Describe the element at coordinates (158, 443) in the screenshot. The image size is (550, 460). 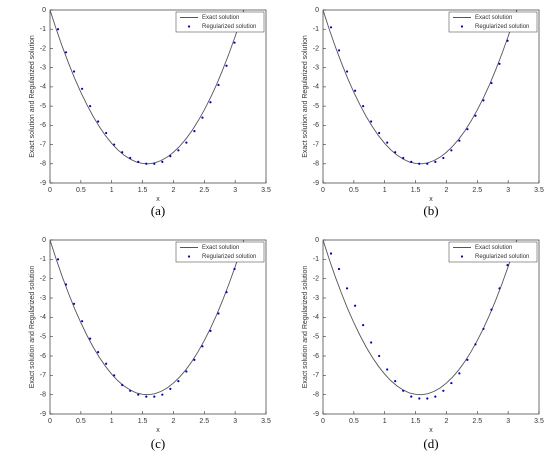
I see `panel-label: (c)` at that location.